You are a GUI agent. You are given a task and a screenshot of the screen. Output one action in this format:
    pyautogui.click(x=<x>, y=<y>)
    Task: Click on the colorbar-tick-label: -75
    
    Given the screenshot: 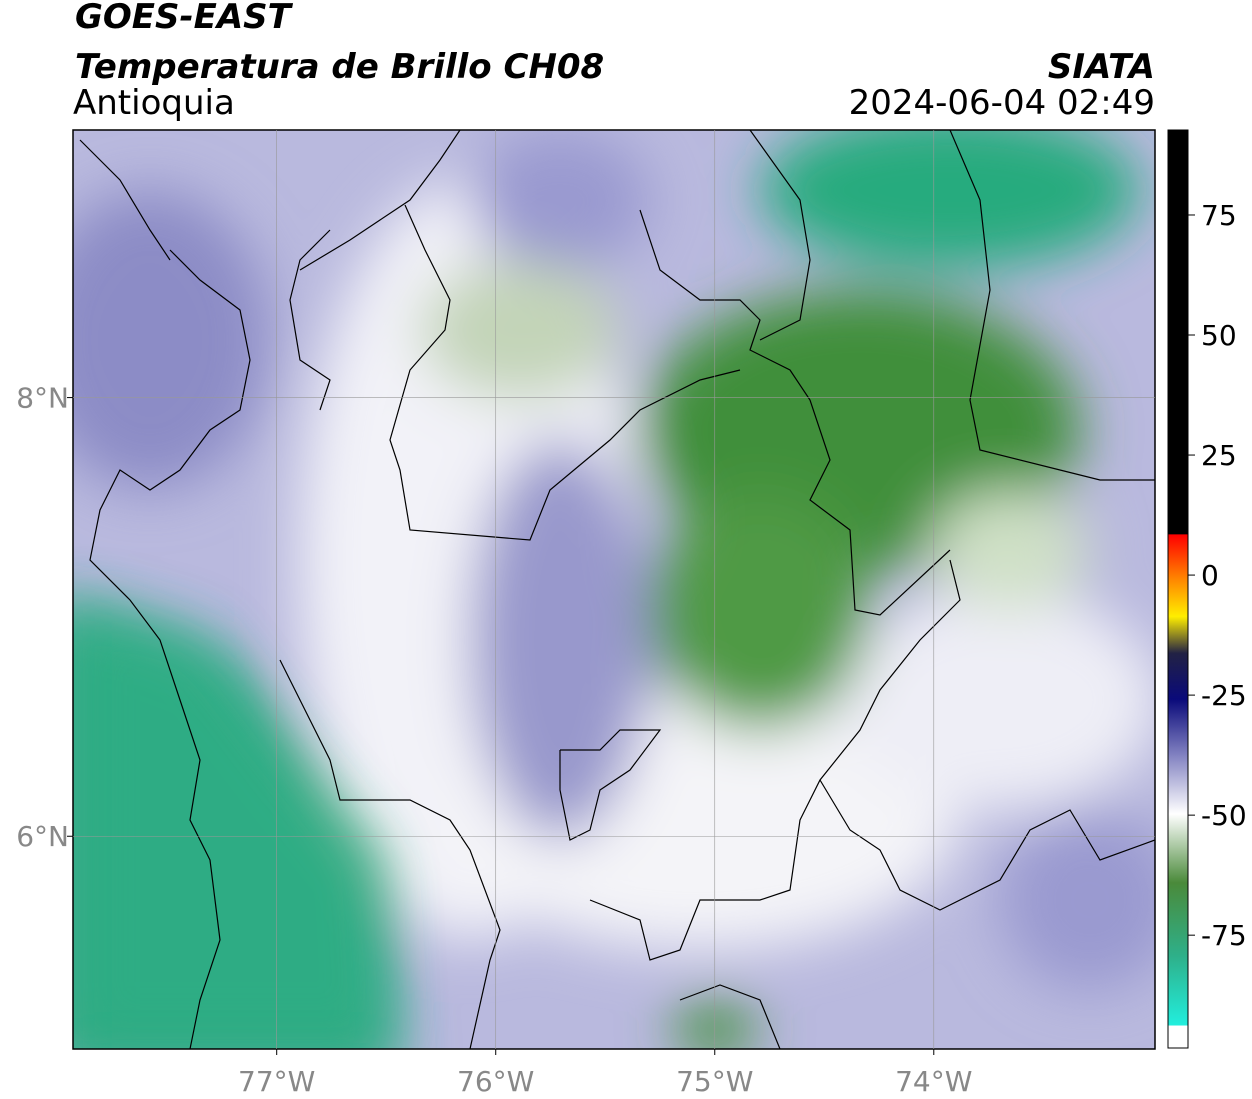 What is the action you would take?
    pyautogui.click(x=1224, y=935)
    